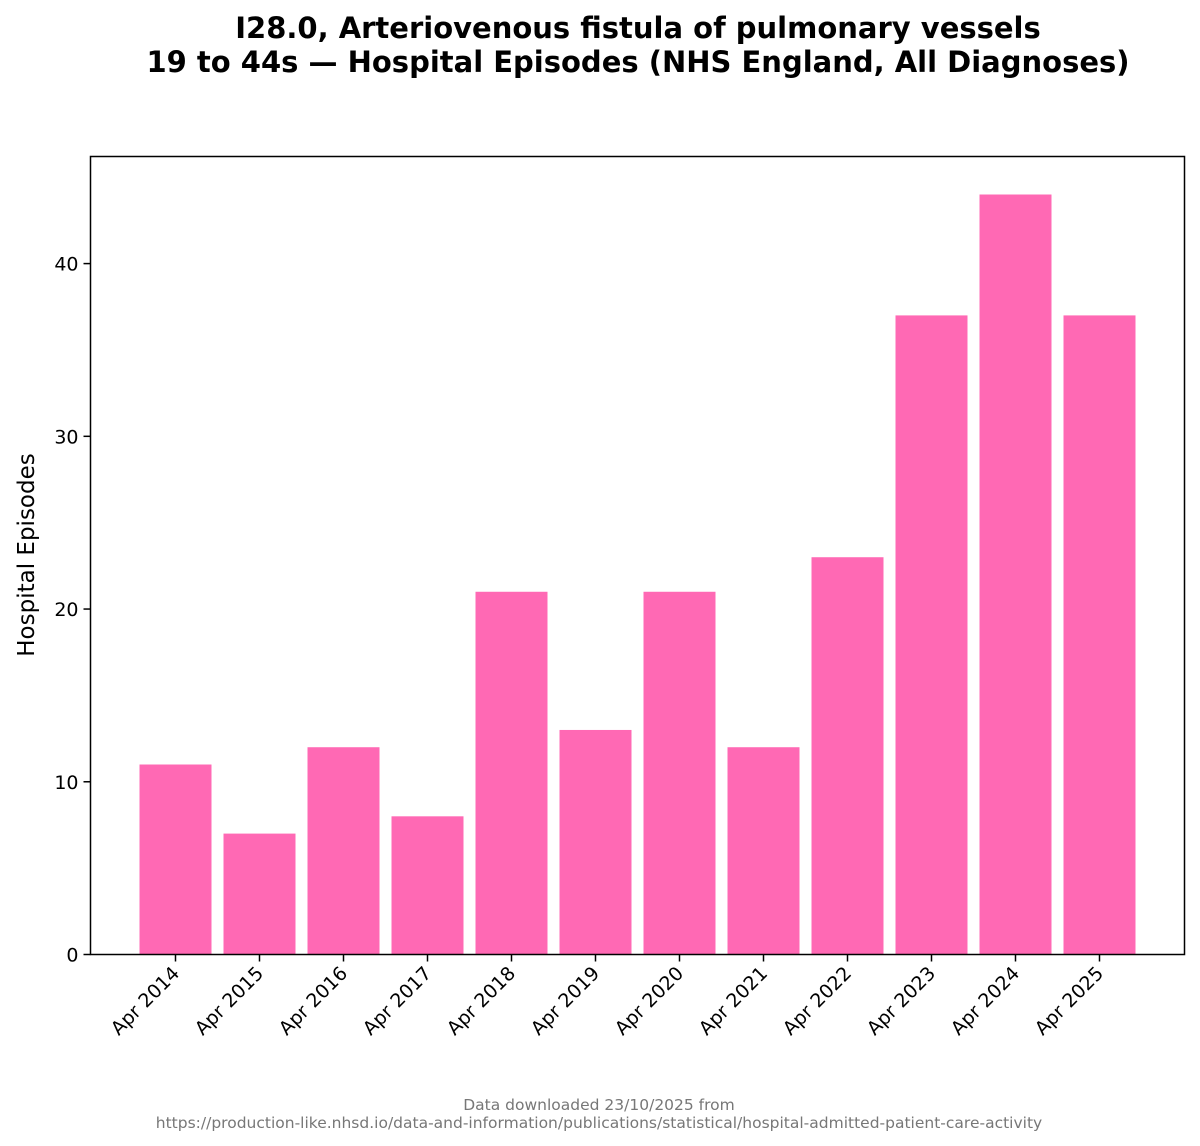 This screenshot has height=1146, width=1200. Describe the element at coordinates (66, 265) in the screenshot. I see `y-tick-label: 40` at that location.